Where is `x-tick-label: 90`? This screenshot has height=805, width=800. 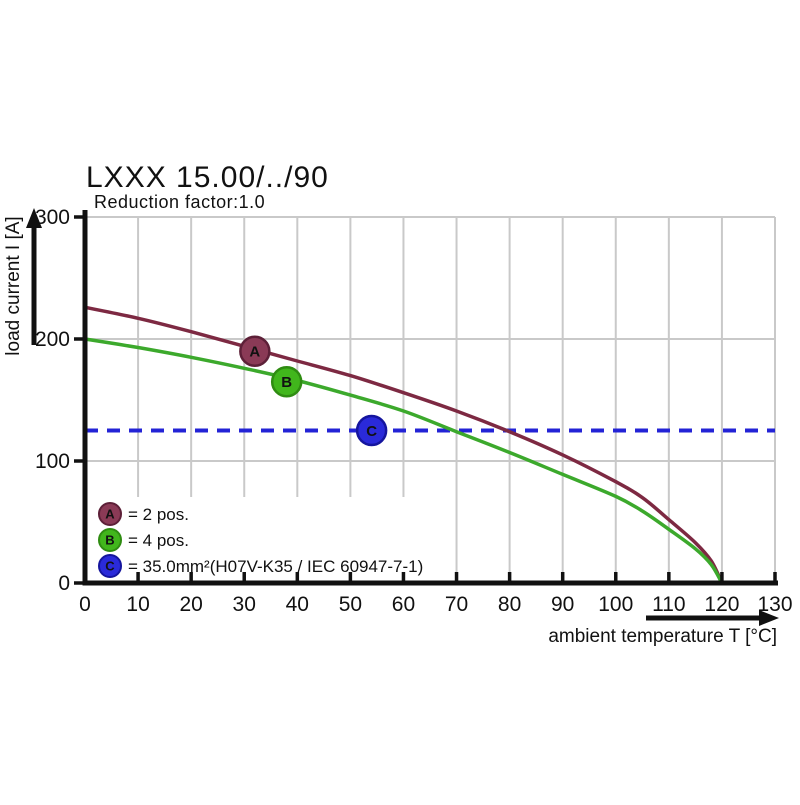
x-tick-label: 90 is located at coordinates (562, 604).